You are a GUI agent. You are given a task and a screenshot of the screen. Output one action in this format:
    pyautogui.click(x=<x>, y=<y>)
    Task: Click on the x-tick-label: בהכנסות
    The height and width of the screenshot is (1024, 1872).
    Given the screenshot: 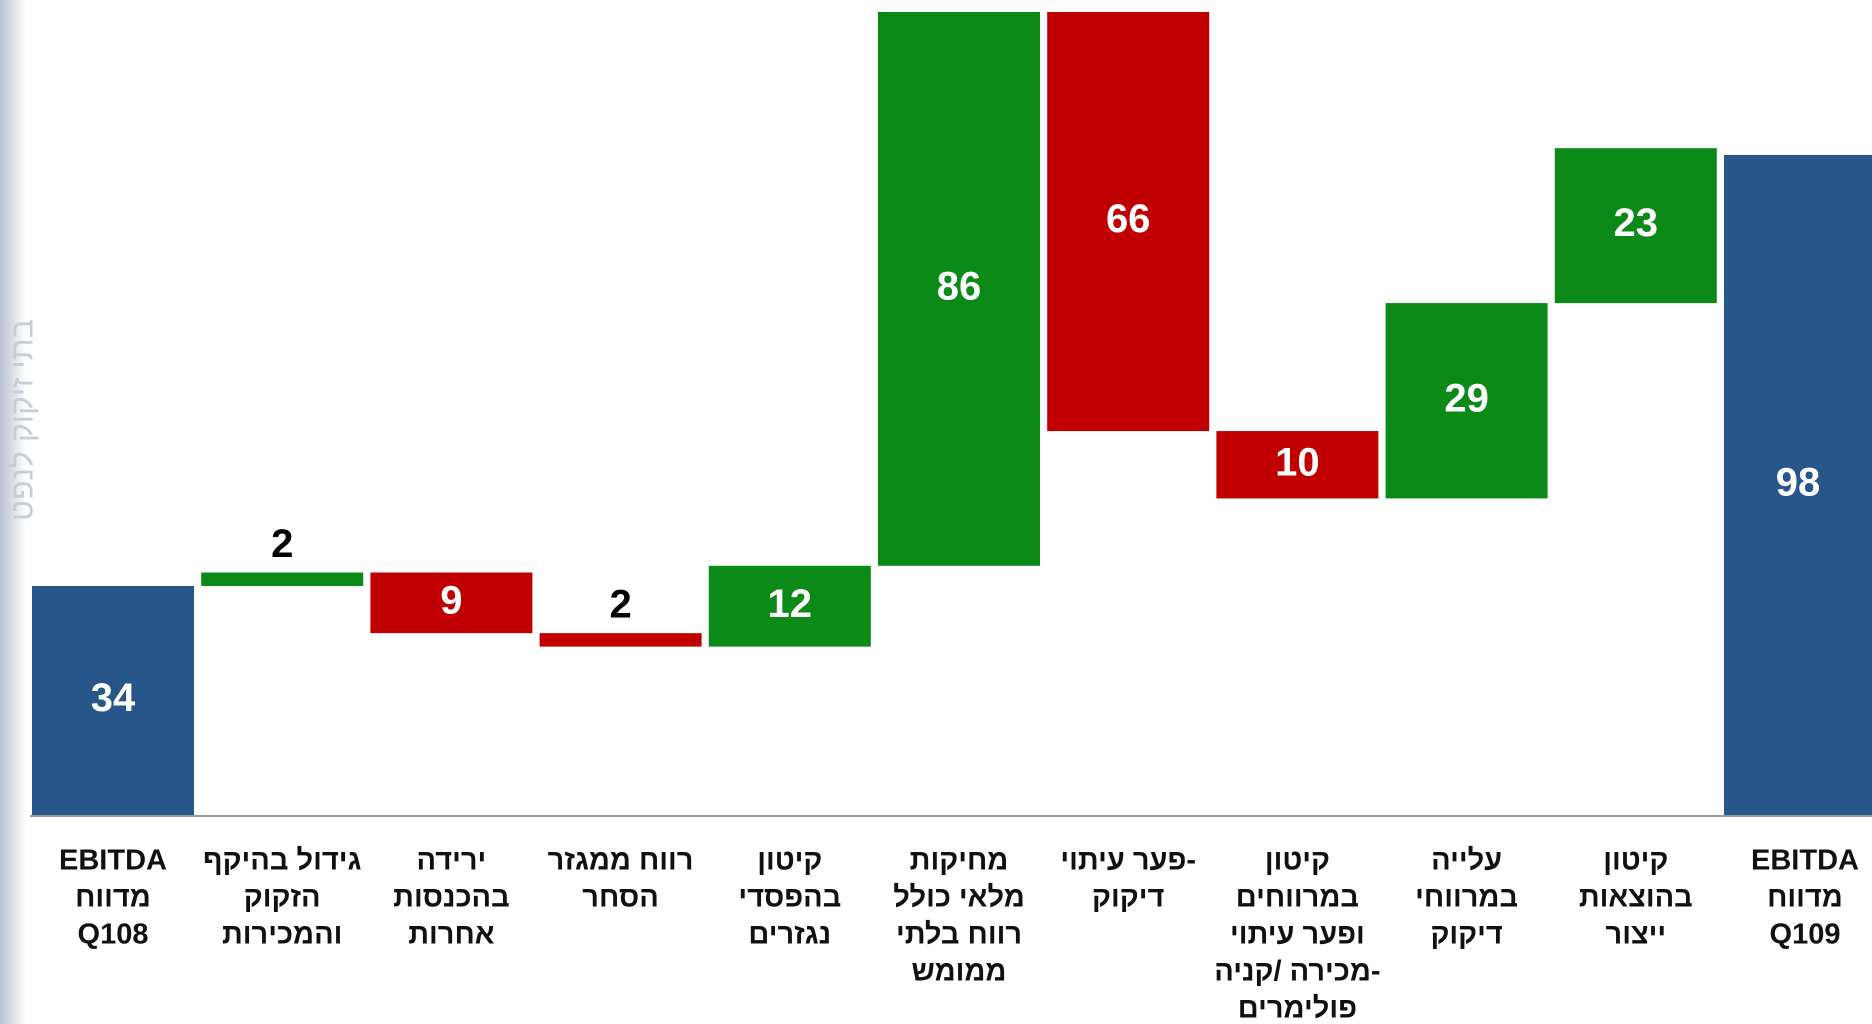 What is the action you would take?
    pyautogui.click(x=451, y=898)
    